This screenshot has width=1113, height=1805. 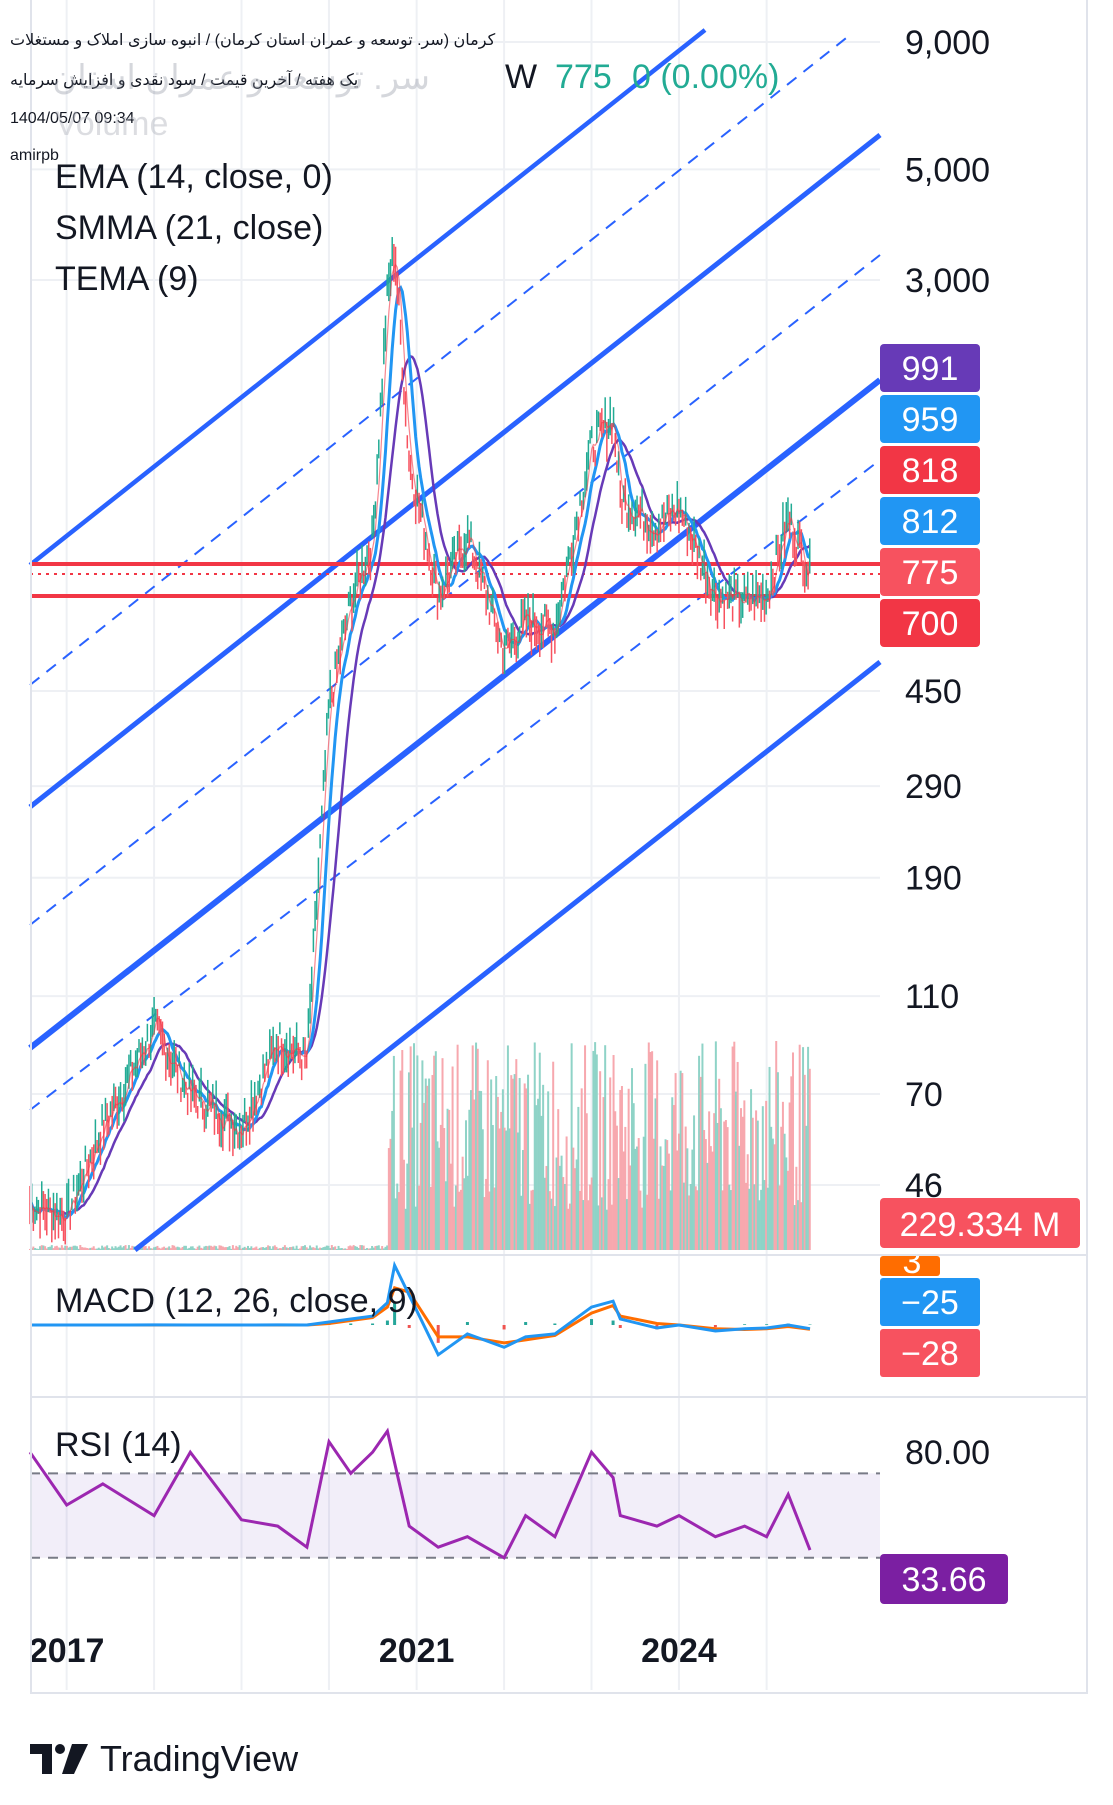 I want to click on rsi-badge, so click(x=944, y=1579).